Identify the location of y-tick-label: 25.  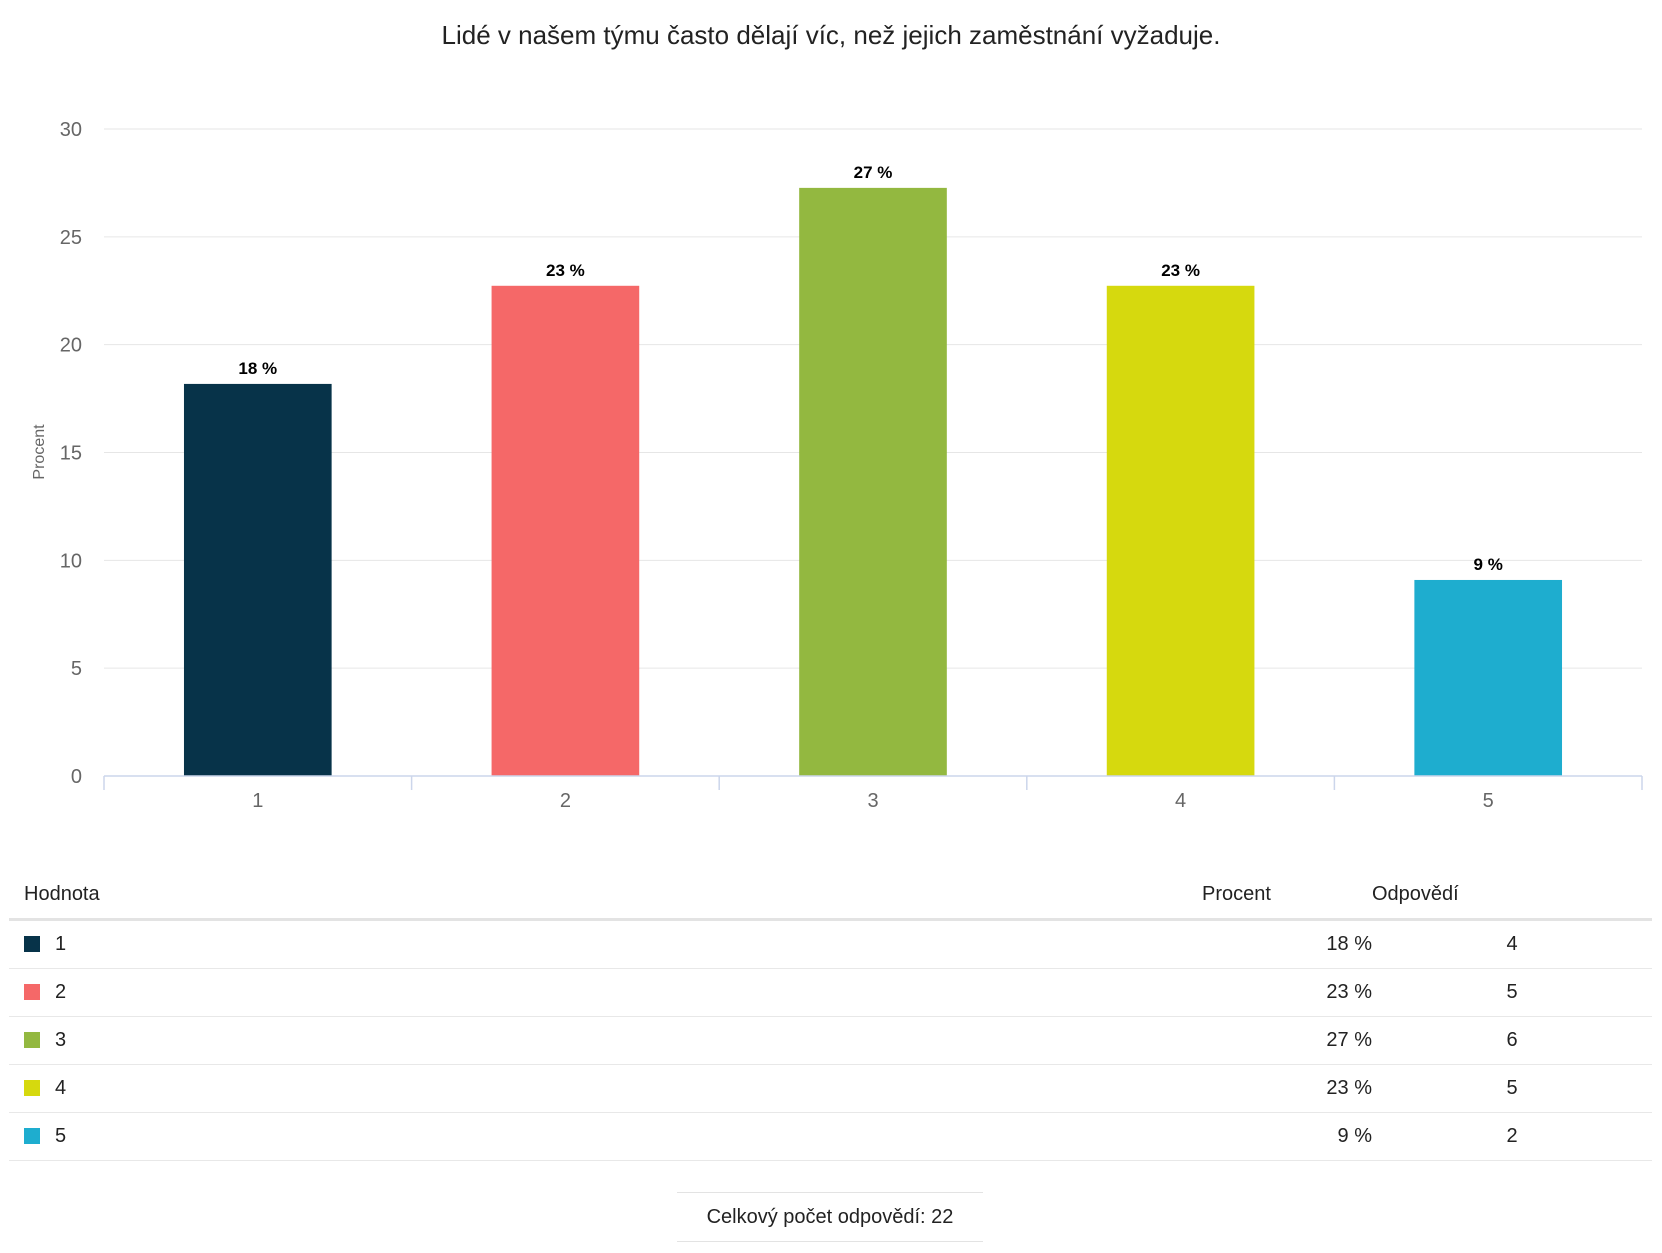
(71, 238).